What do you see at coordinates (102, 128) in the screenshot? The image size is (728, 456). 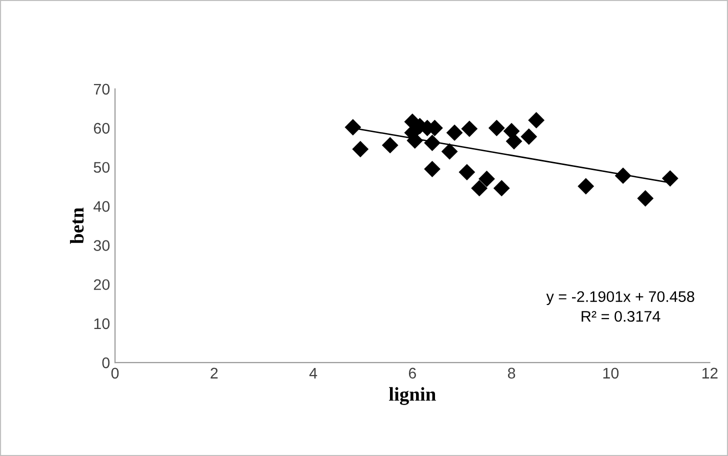 I see `y-tick-label: 60` at bounding box center [102, 128].